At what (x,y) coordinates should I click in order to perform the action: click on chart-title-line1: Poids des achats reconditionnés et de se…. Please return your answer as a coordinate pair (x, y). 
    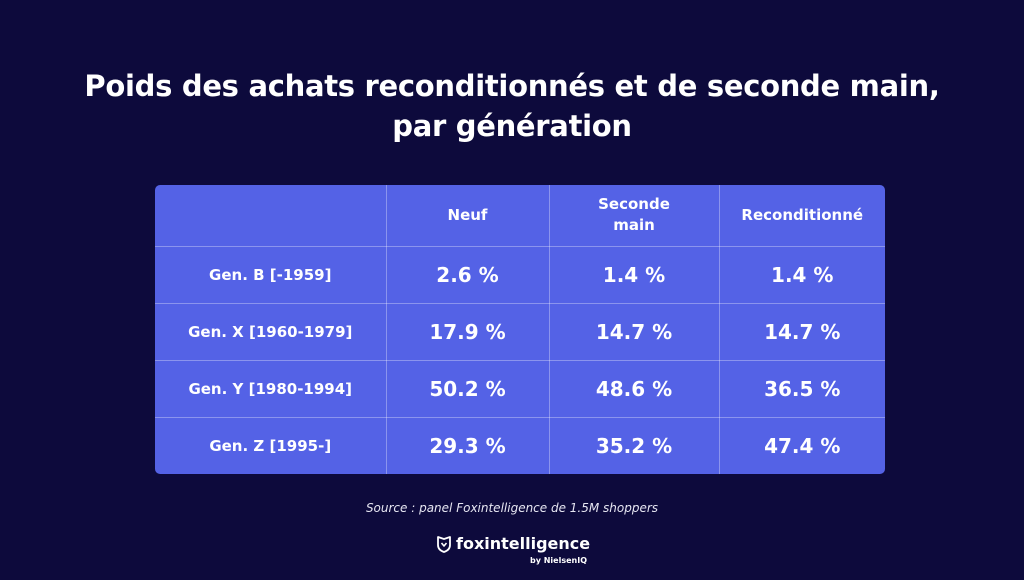
    Looking at the image, I should click on (512, 86).